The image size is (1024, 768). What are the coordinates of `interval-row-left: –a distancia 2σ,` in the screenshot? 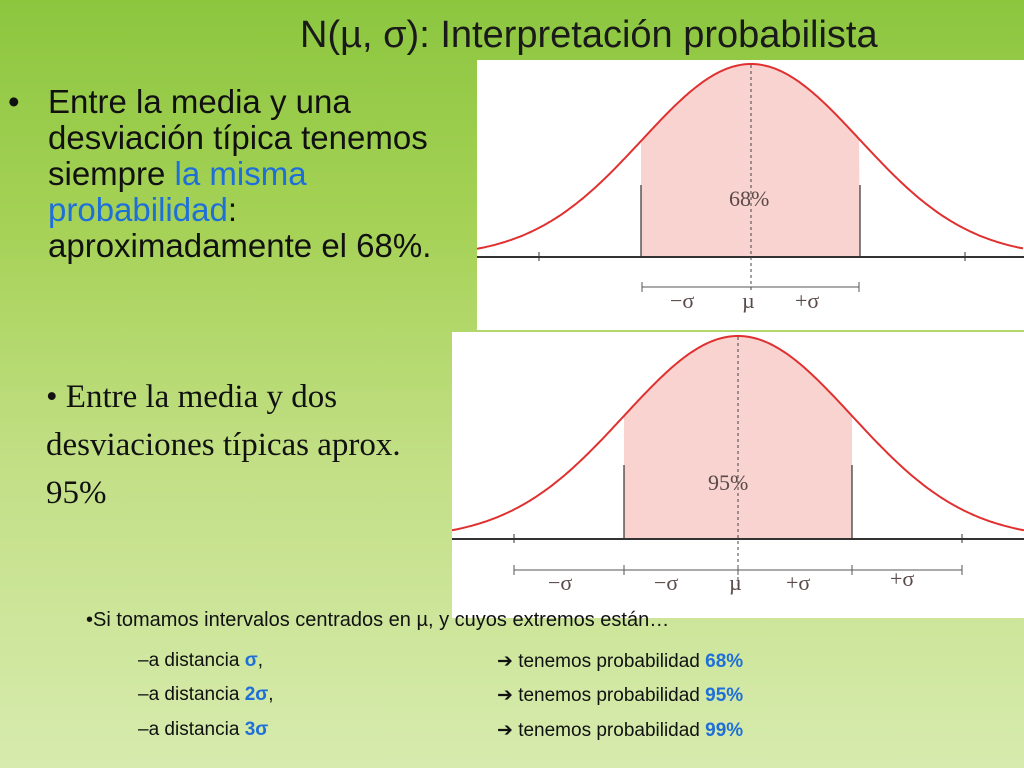 It's located at (206, 695).